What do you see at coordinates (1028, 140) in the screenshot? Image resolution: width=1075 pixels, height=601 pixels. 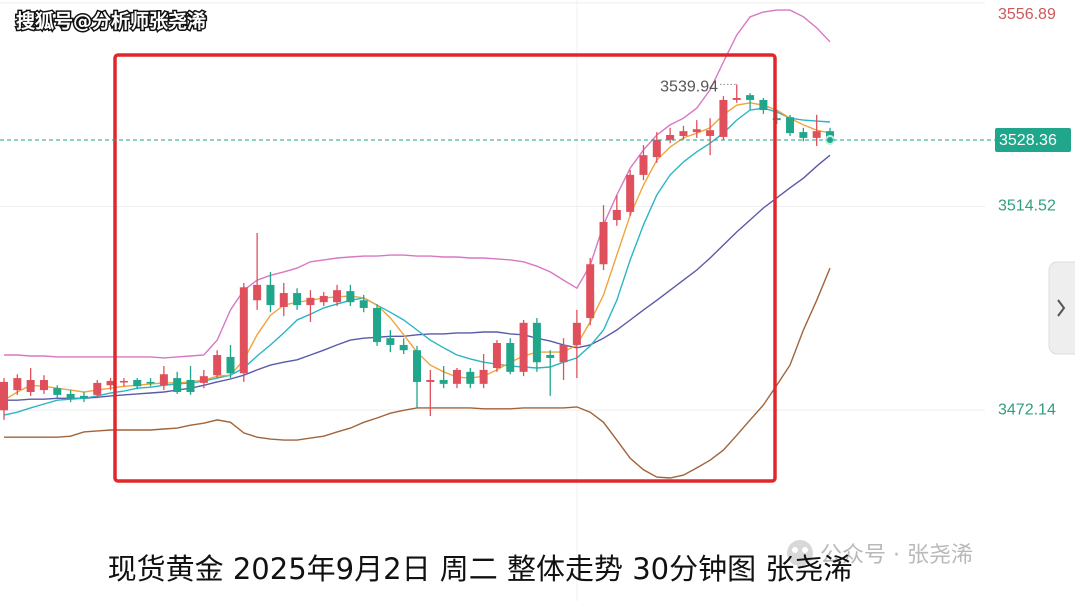 I see `last-price-label: 3528.36` at bounding box center [1028, 140].